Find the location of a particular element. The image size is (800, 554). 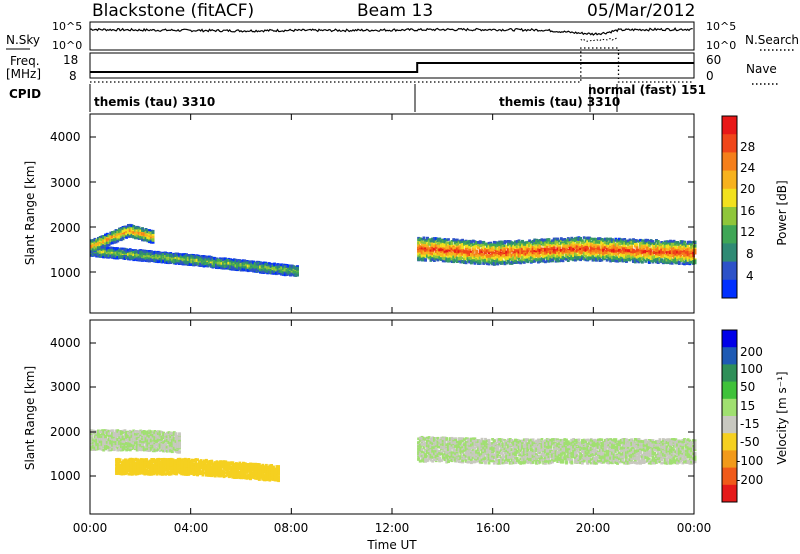

noise-left-tick-bottom: 10^0 is located at coordinates (67, 45).